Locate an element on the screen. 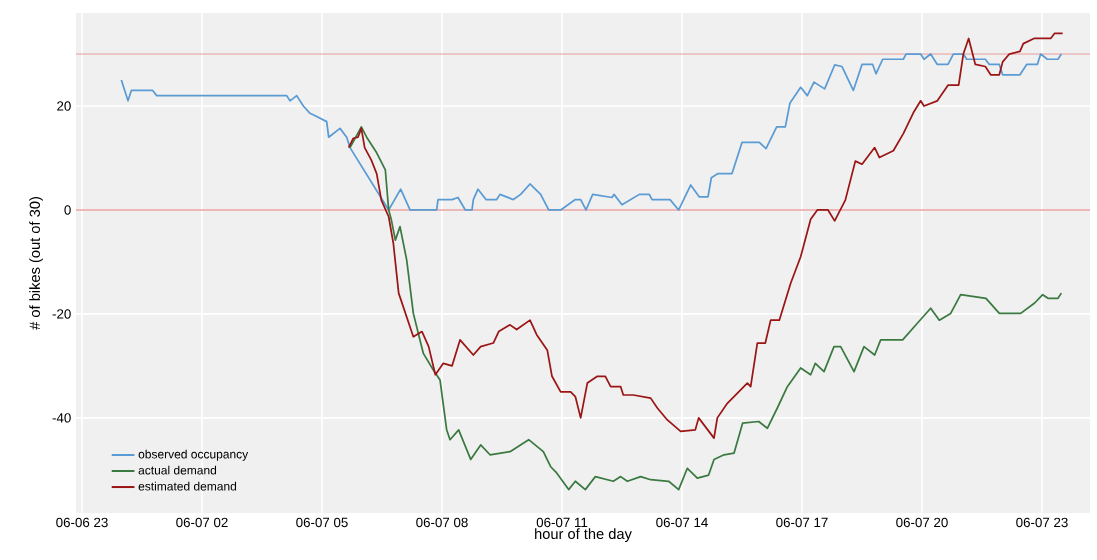 The image size is (1097, 560). x-tick-label: 06-07 11 is located at coordinates (562, 522).